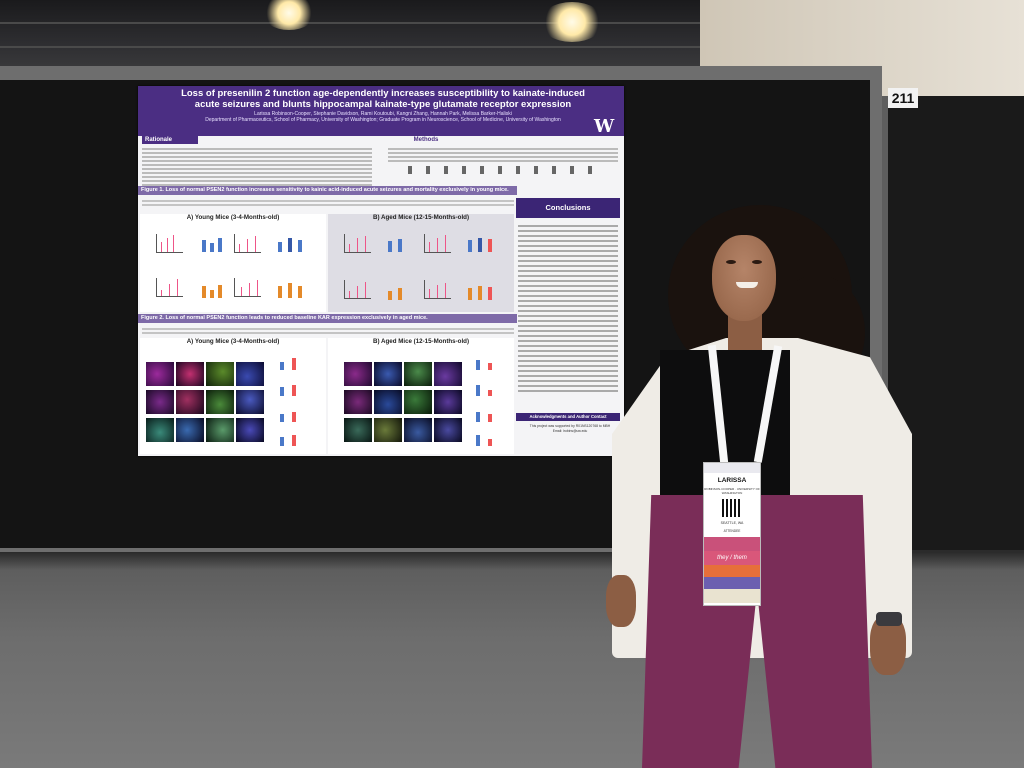 Image resolution: width=1024 pixels, height=768 pixels. I want to click on badge-location: SEATTLE, WA, so click(732, 523).